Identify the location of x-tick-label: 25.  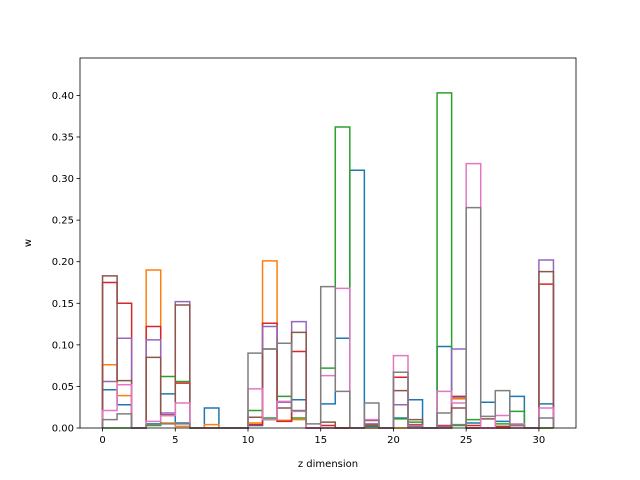
(466, 440).